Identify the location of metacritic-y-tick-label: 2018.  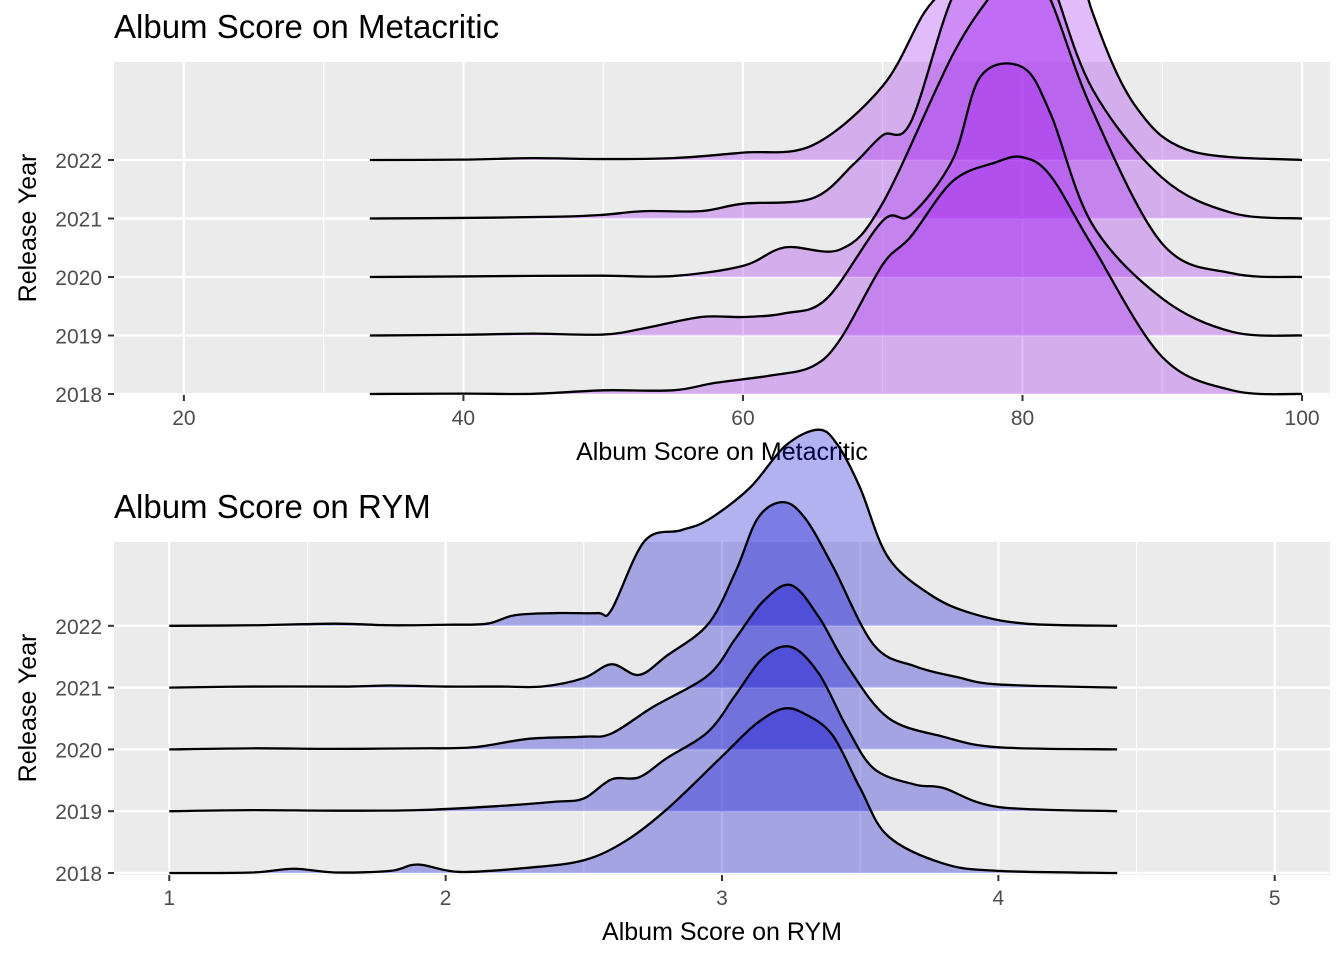
(78, 395).